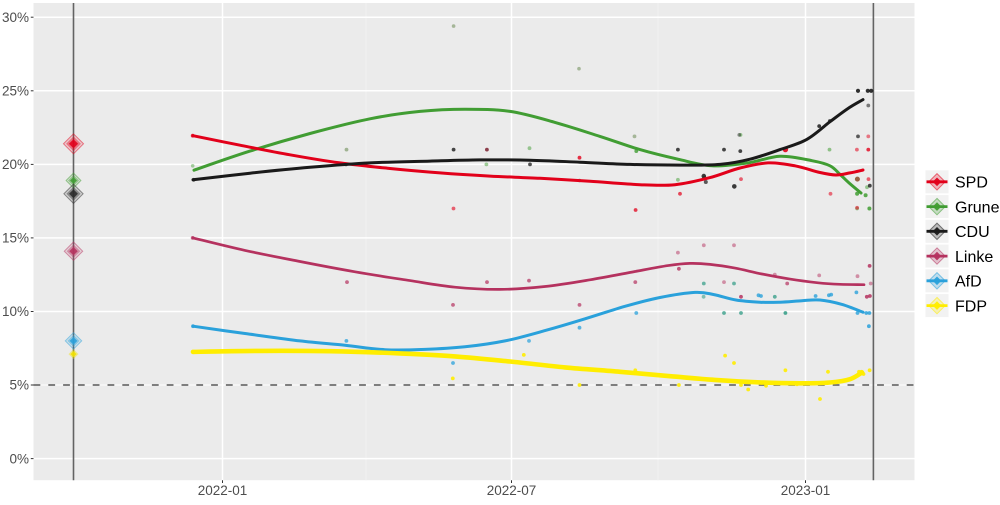 Image resolution: width=1000 pixels, height=505 pixels. What do you see at coordinates (977, 207) in the screenshot?
I see `svg-text: Grune` at bounding box center [977, 207].